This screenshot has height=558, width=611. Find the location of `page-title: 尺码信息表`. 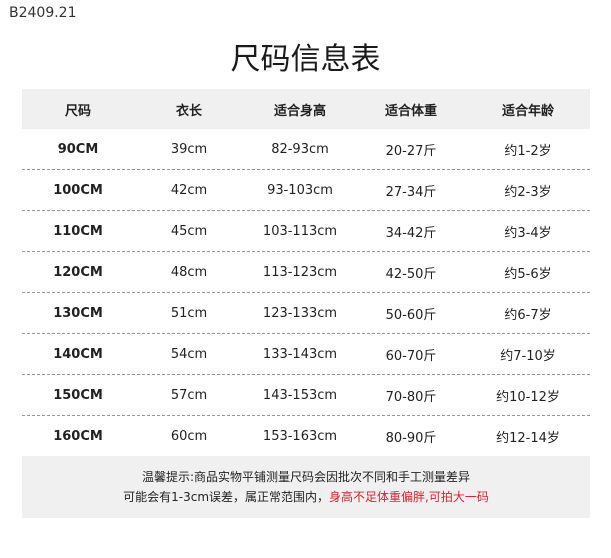

page-title: 尺码信息表 is located at coordinates (305, 59).